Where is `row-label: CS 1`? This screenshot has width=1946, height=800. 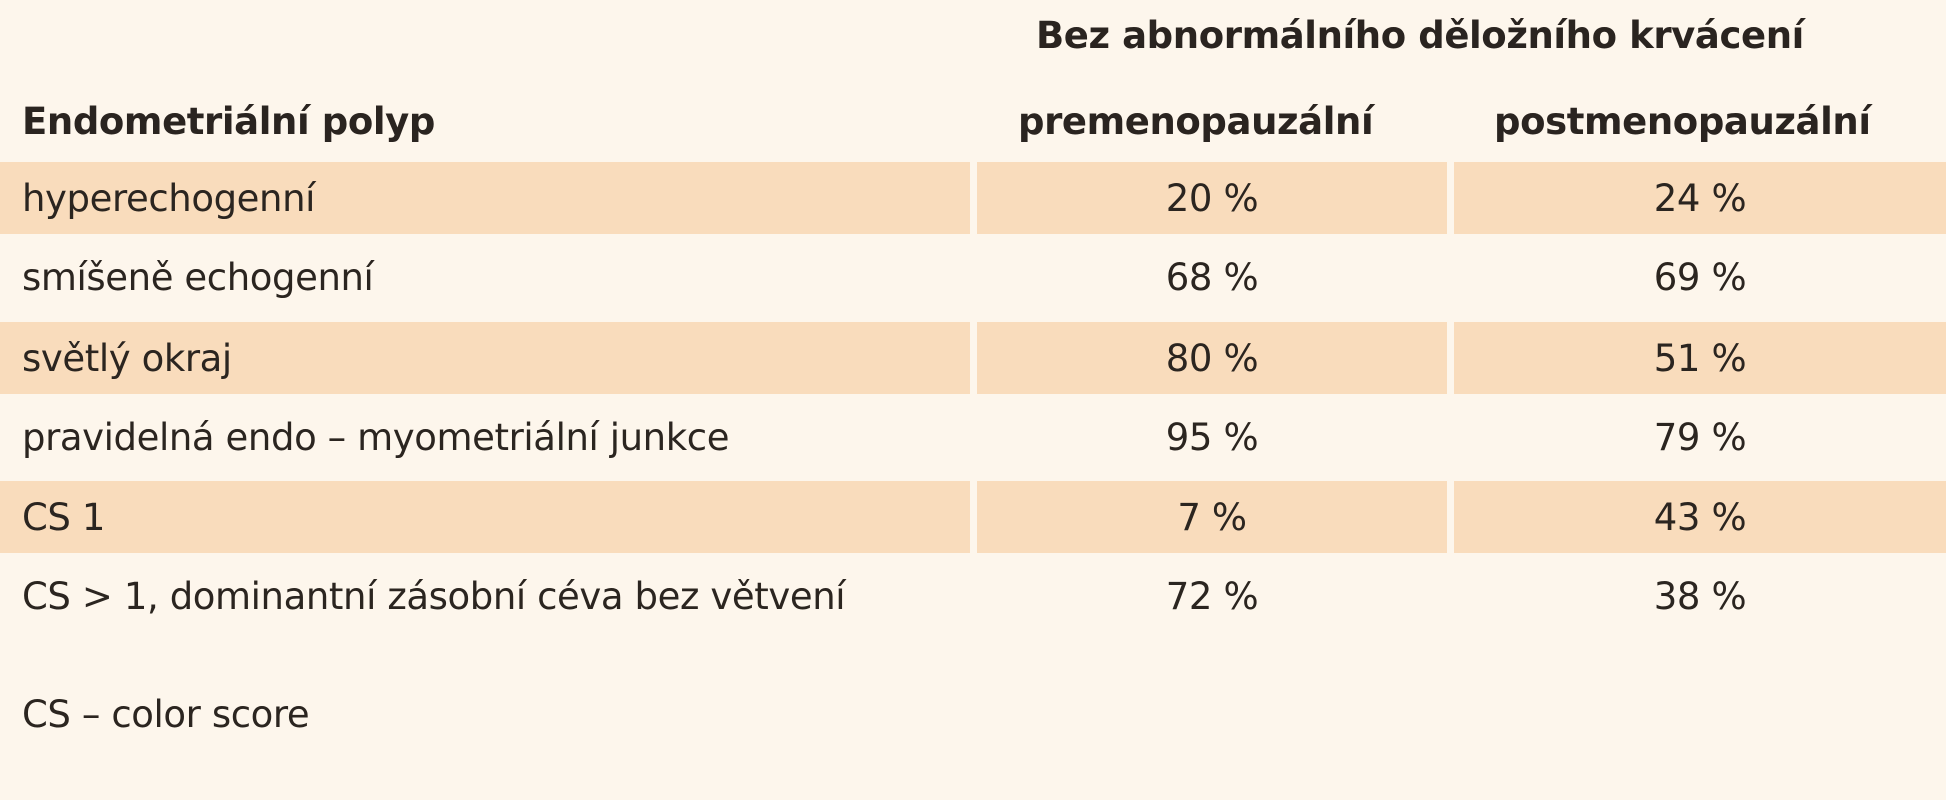 row-label: CS 1 is located at coordinates (485, 517).